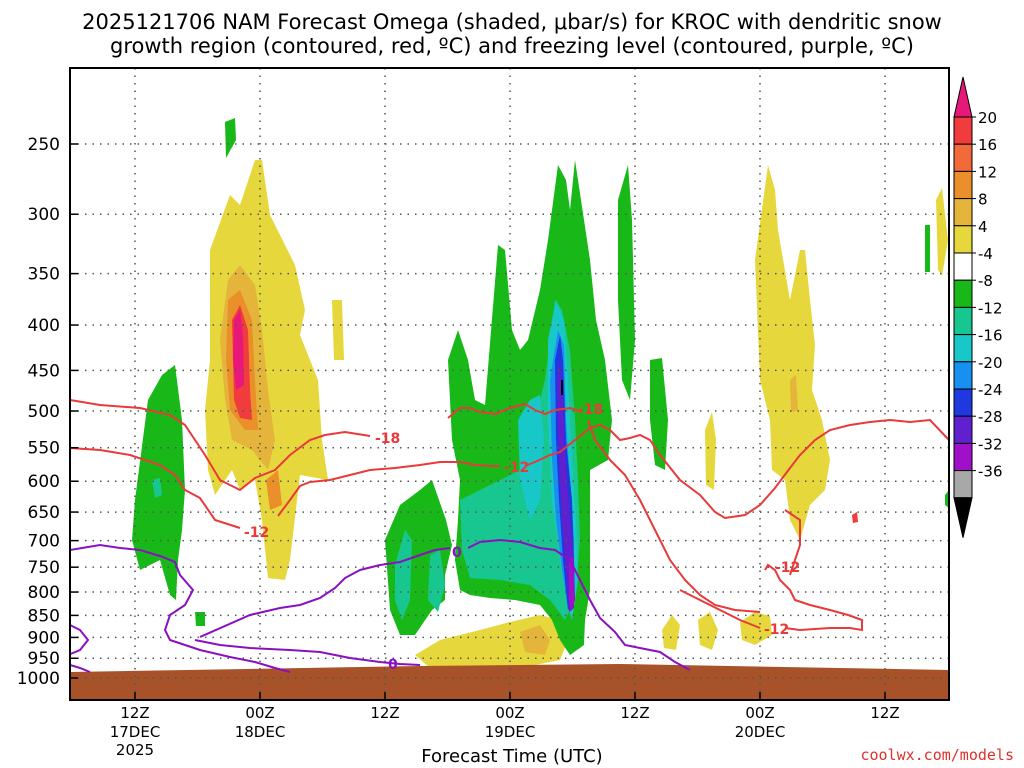 This screenshot has width=1024, height=768. Describe the element at coordinates (44, 326) in the screenshot. I see `pressure-label: 400` at that location.